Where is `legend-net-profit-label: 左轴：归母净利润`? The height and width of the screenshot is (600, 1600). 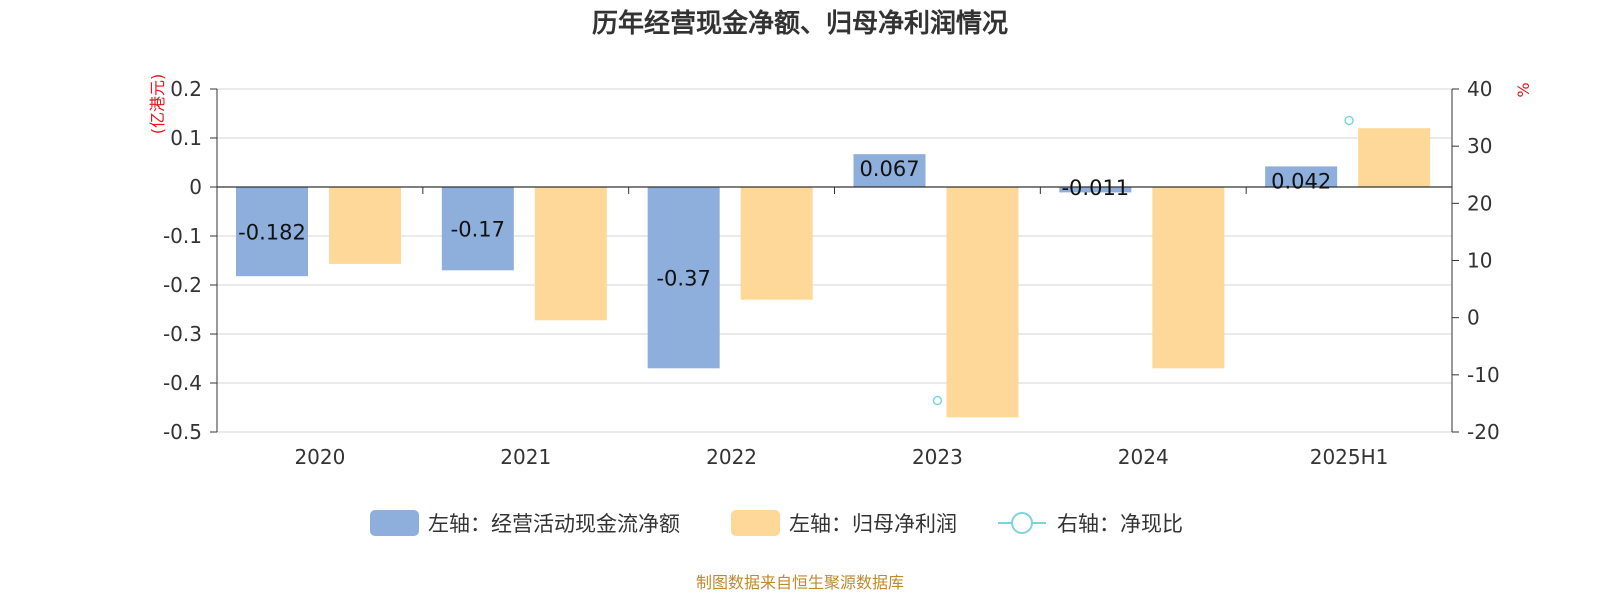 legend-net-profit-label: 左轴：归母净利润 is located at coordinates (873, 524).